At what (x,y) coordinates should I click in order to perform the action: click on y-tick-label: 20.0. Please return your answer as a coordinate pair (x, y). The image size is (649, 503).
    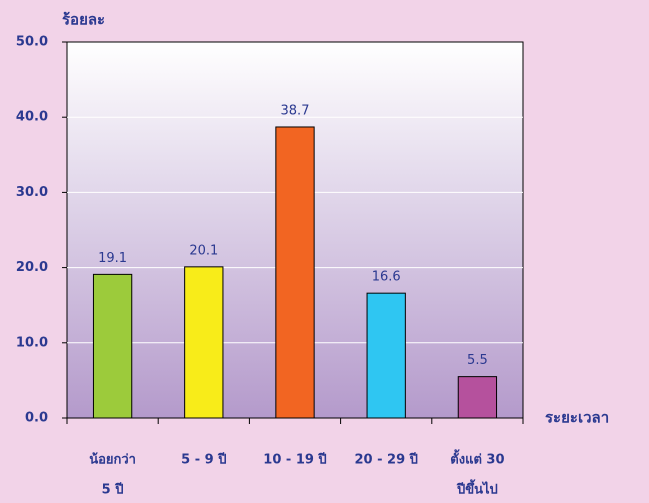
    Looking at the image, I should click on (32, 267).